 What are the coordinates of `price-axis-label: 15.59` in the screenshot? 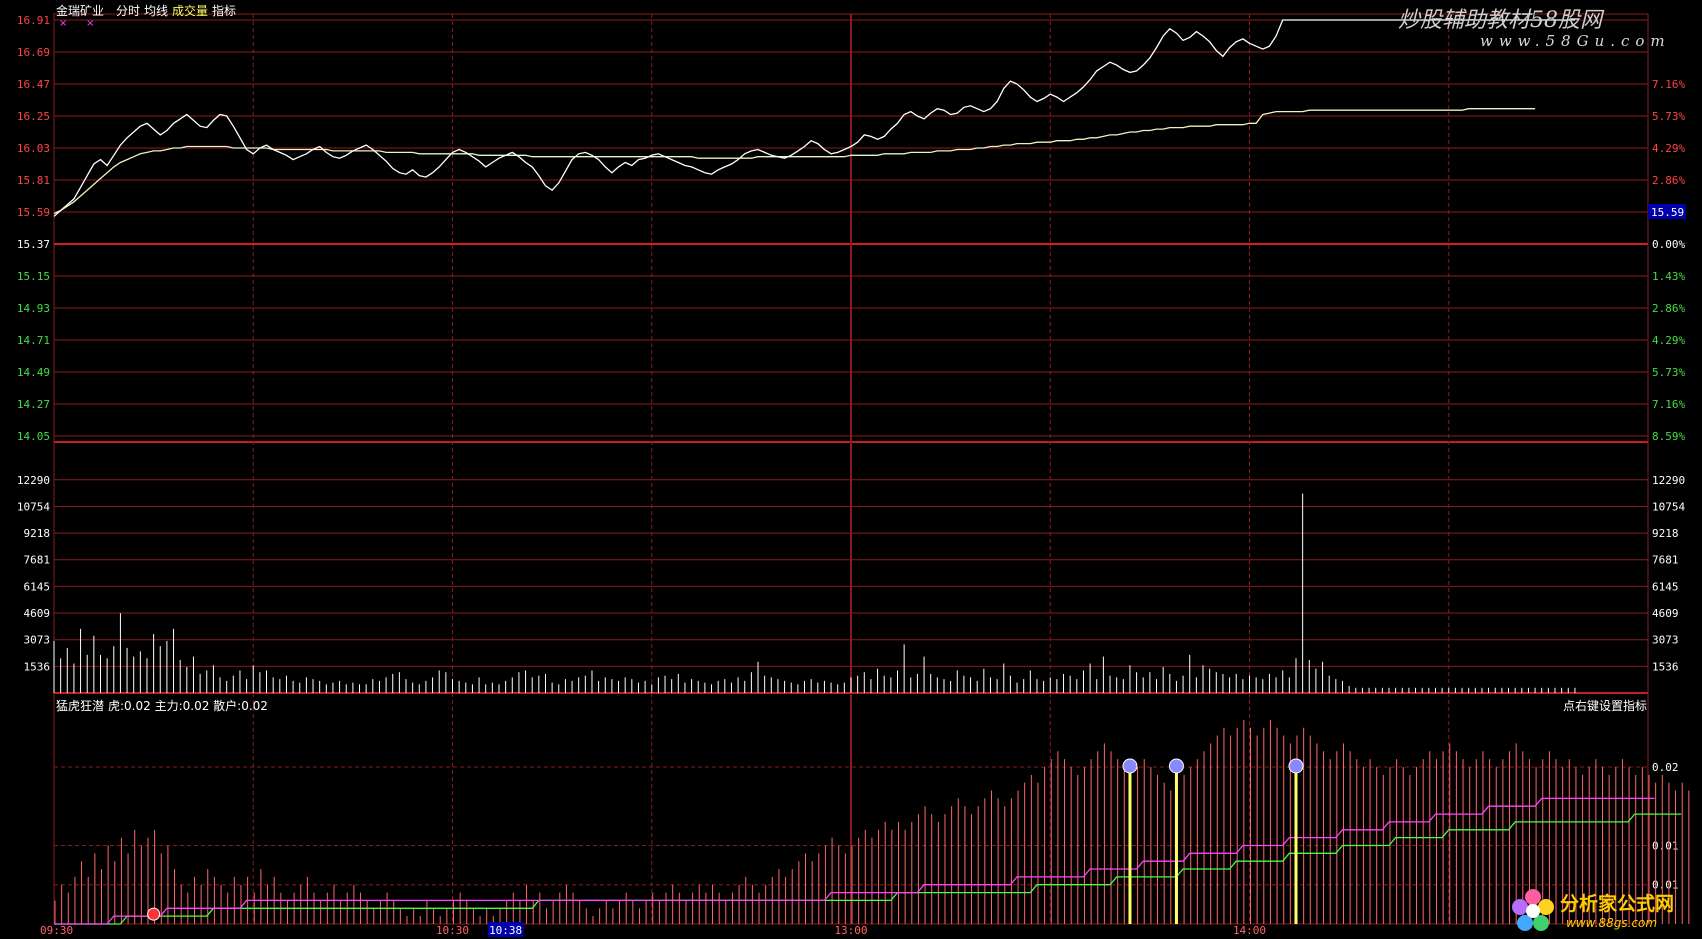 It's located at (33, 212).